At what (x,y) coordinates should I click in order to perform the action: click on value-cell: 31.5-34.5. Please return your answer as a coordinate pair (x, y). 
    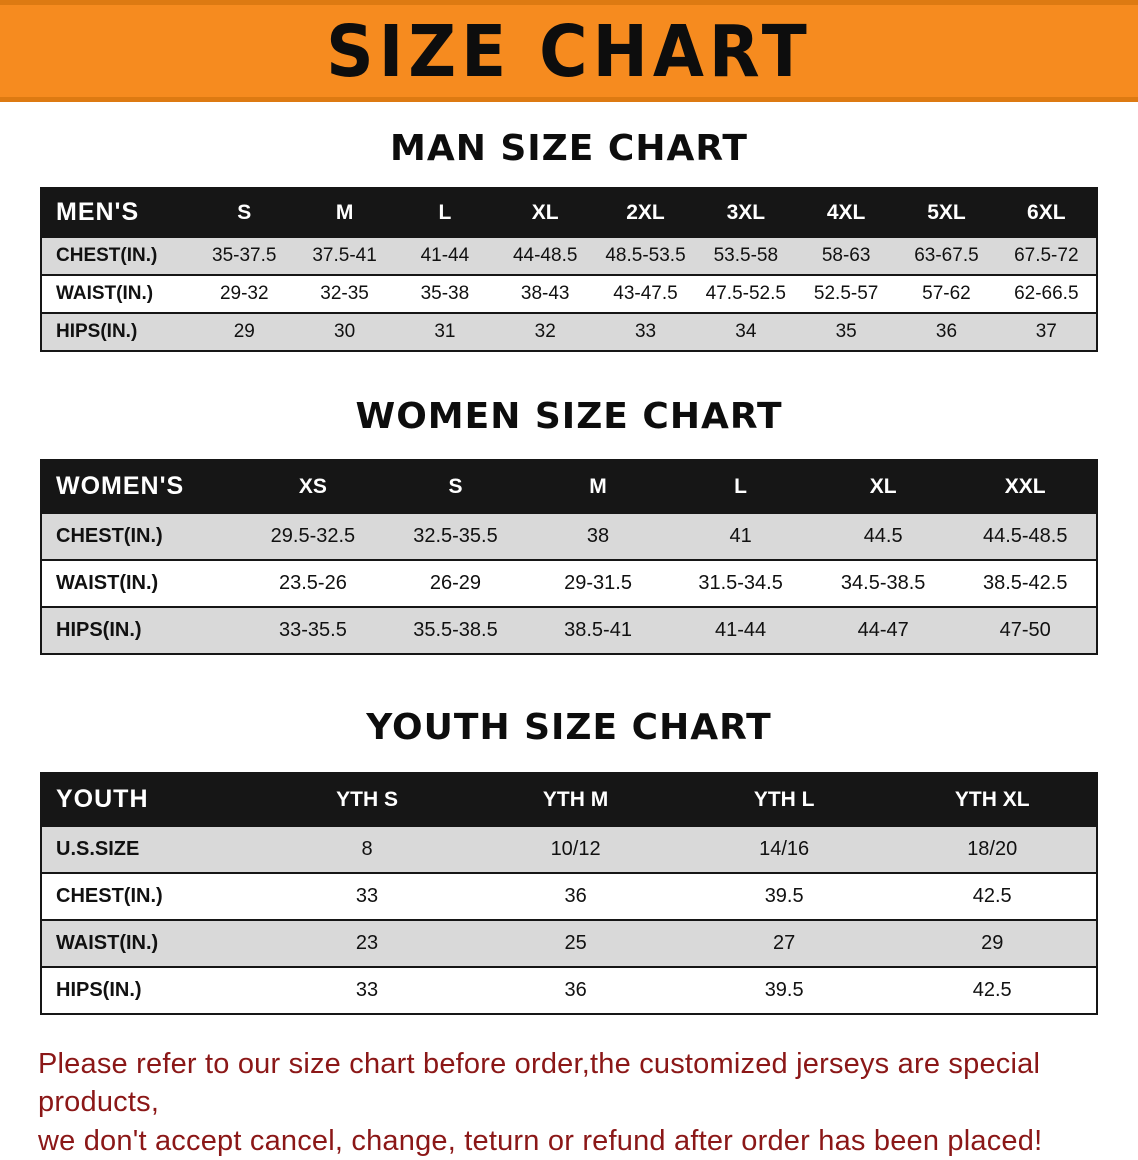
    Looking at the image, I should click on (740, 583).